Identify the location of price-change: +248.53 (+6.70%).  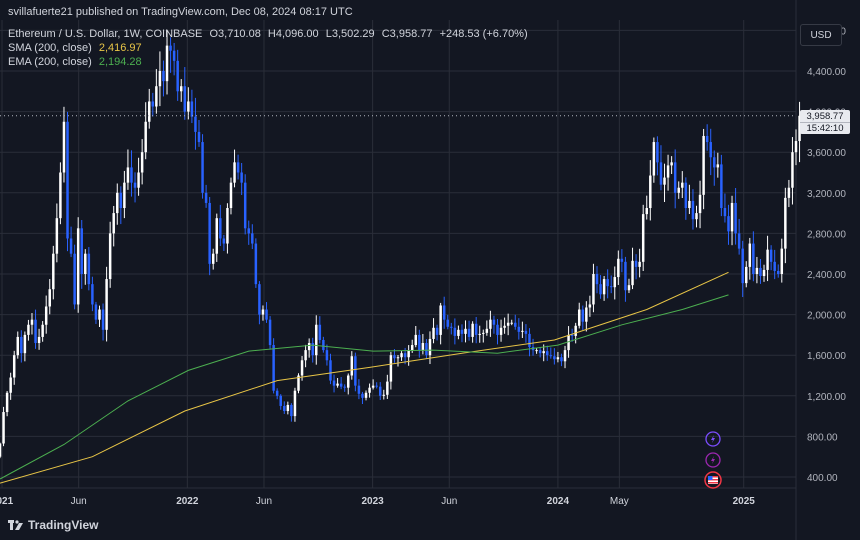
(483, 34).